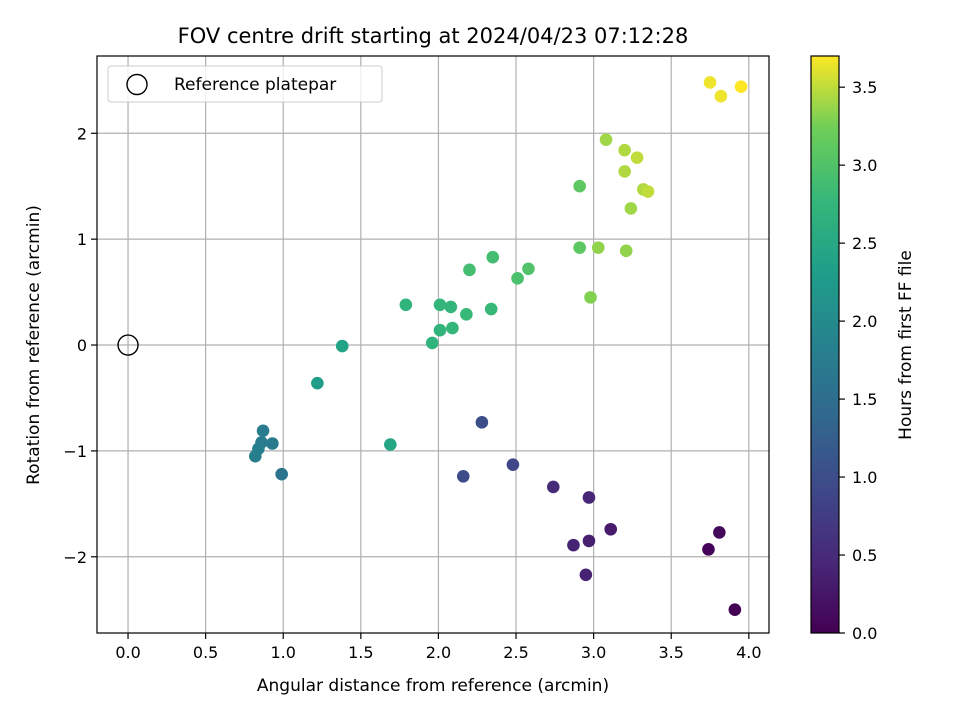 The height and width of the screenshot is (720, 960). Describe the element at coordinates (748, 652) in the screenshot. I see `x-tick-label: 4.0` at that location.